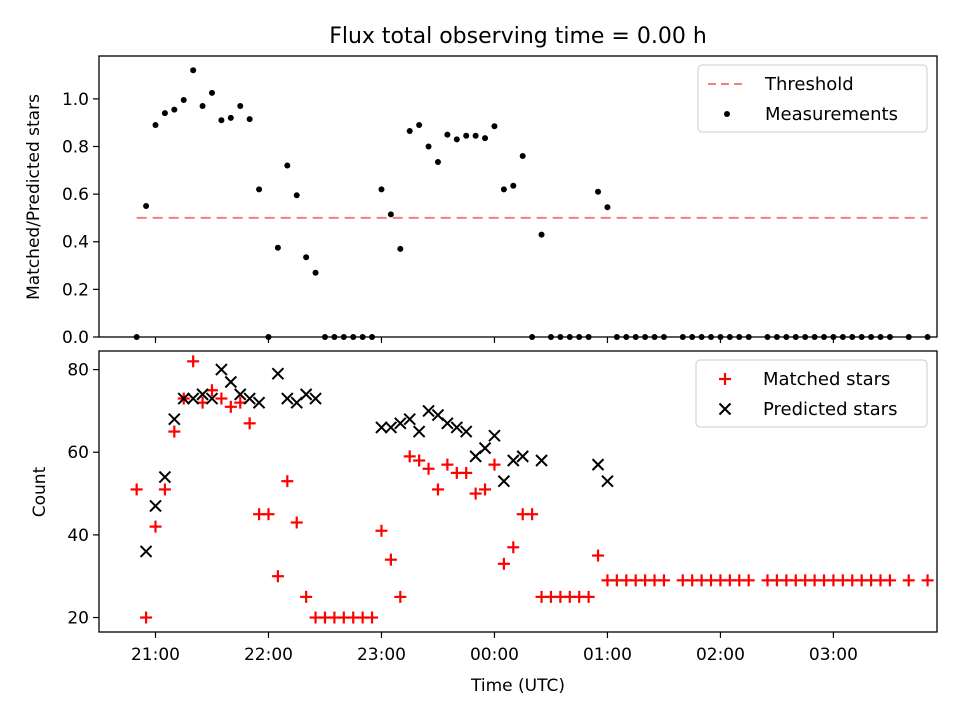 The height and width of the screenshot is (720, 960). I want to click on bottom-xtick-label: 00:00, so click(494, 655).